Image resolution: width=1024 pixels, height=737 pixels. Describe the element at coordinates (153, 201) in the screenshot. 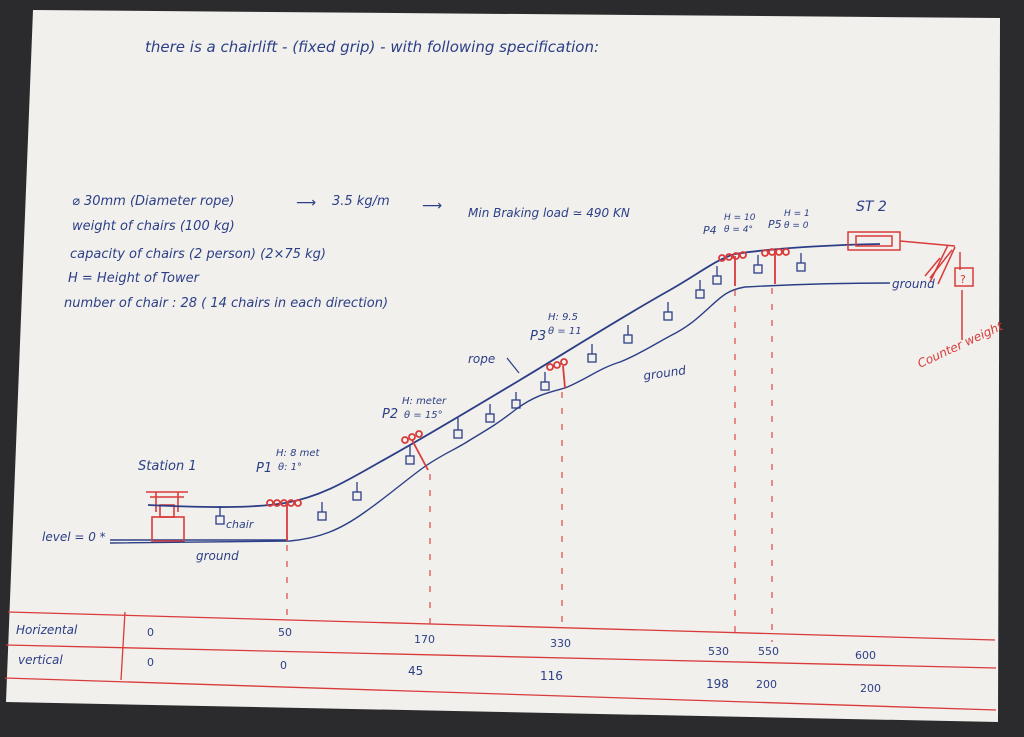

I see `spec-rope: ⌀ 30mm (Diameter rope)` at that location.